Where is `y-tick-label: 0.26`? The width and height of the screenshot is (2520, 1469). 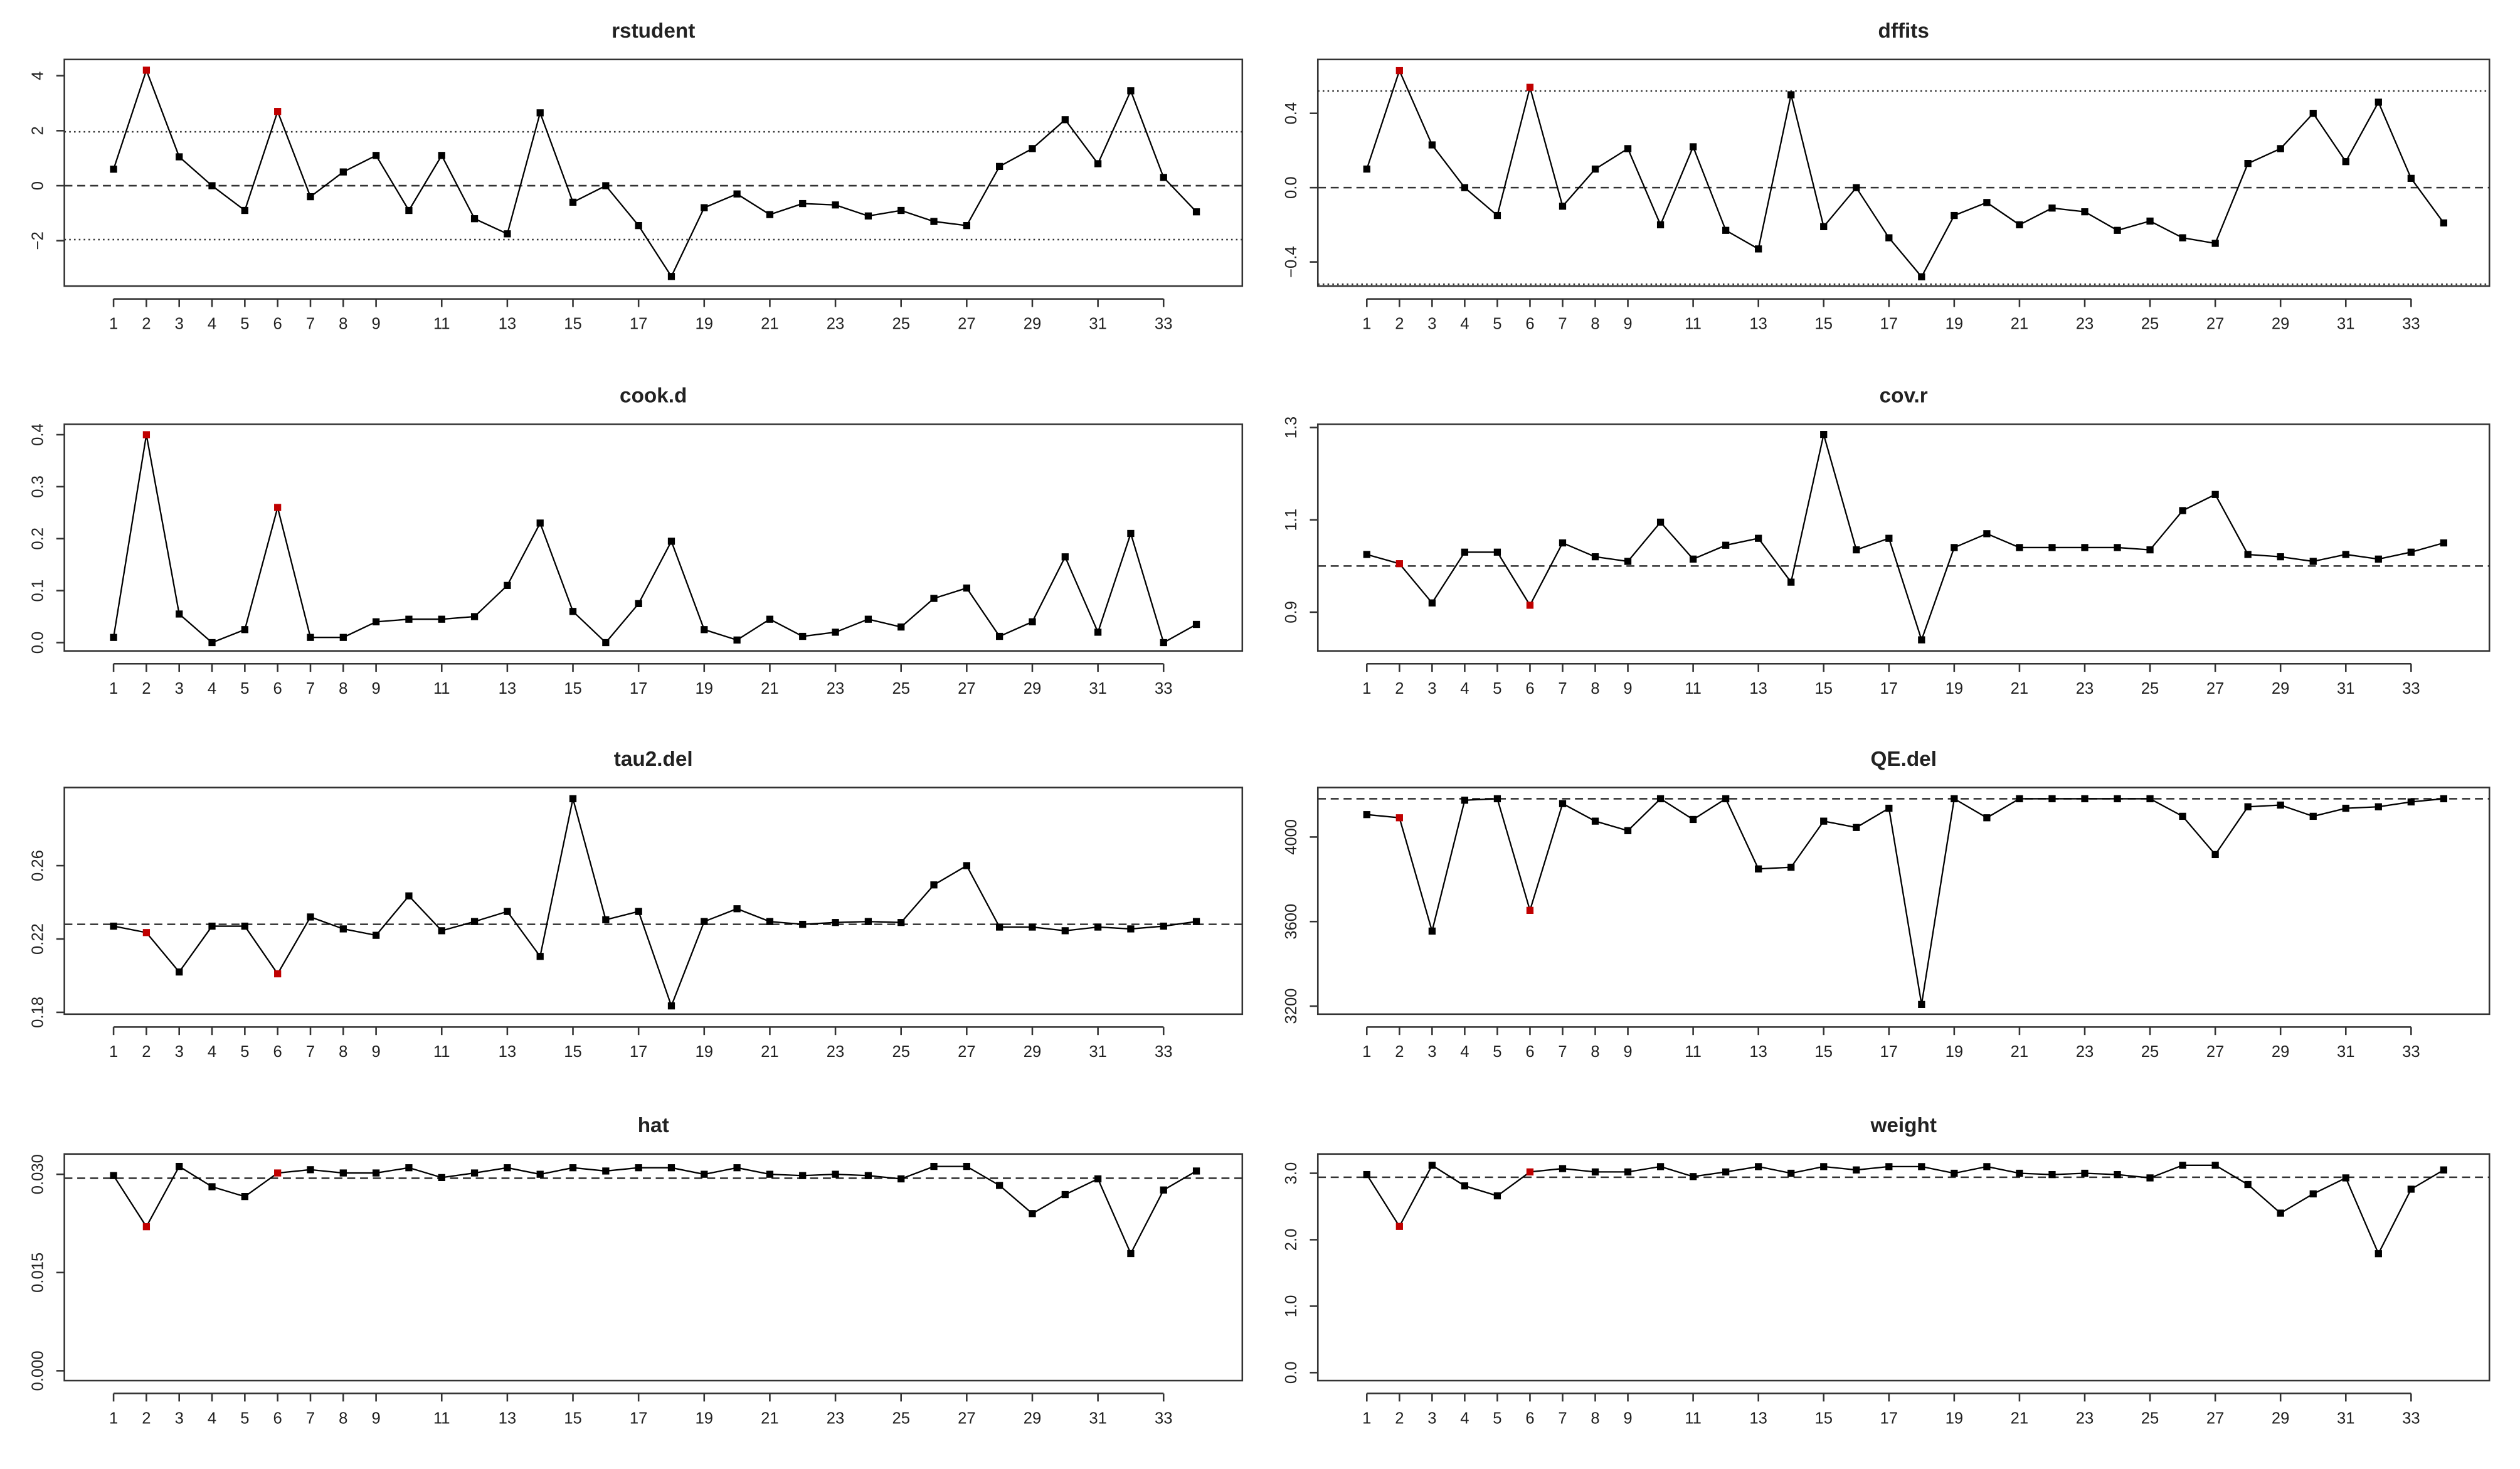
y-tick-label: 0.26 is located at coordinates (37, 865).